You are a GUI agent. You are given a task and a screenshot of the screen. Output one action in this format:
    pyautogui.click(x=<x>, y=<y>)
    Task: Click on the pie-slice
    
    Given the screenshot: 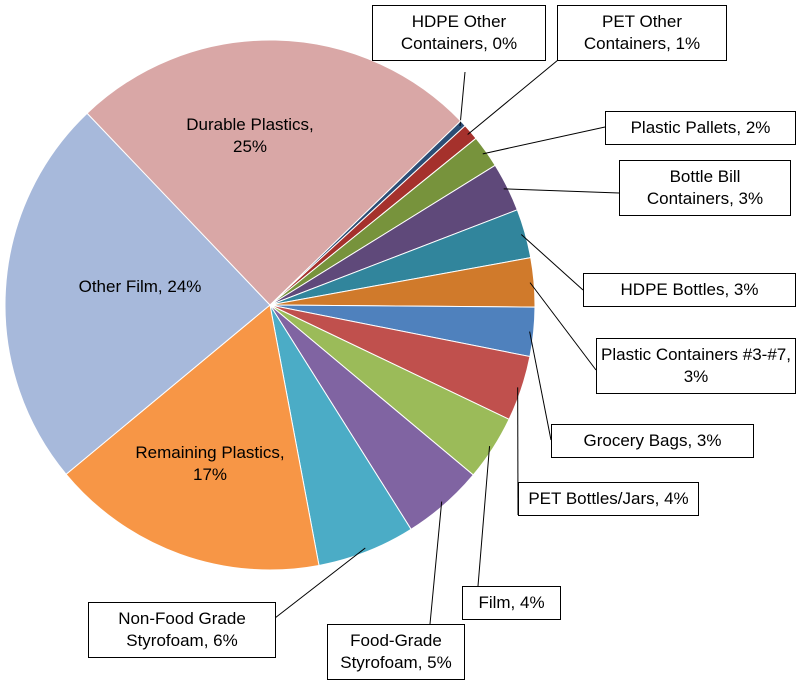 What is the action you would take?
    pyautogui.click(x=192, y=437)
    